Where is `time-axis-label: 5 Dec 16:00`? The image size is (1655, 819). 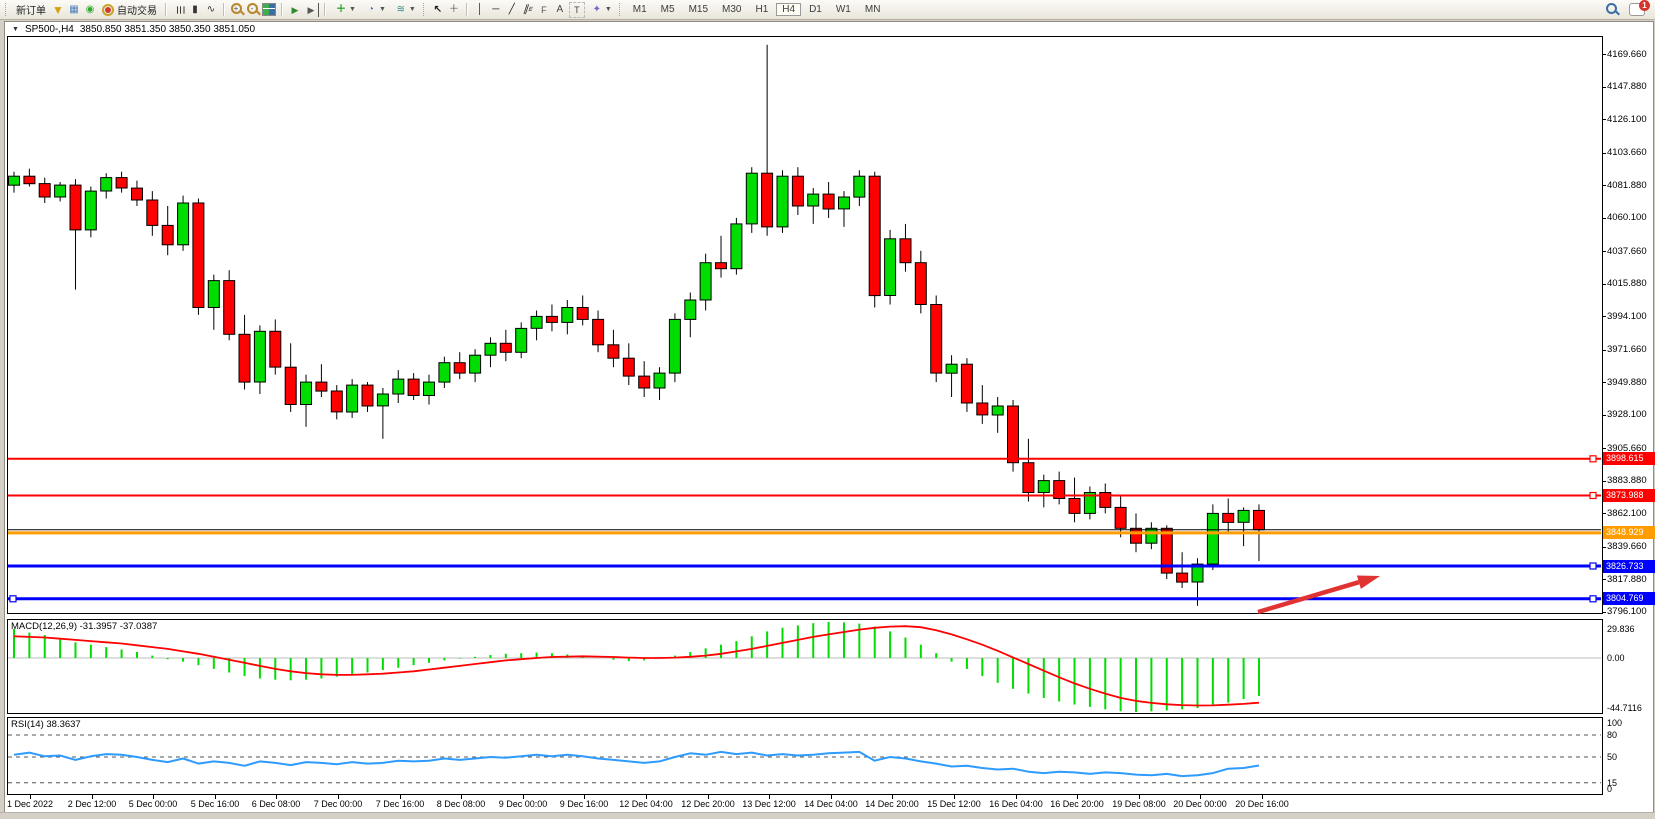
time-axis-label: 5 Dec 16:00 is located at coordinates (215, 804).